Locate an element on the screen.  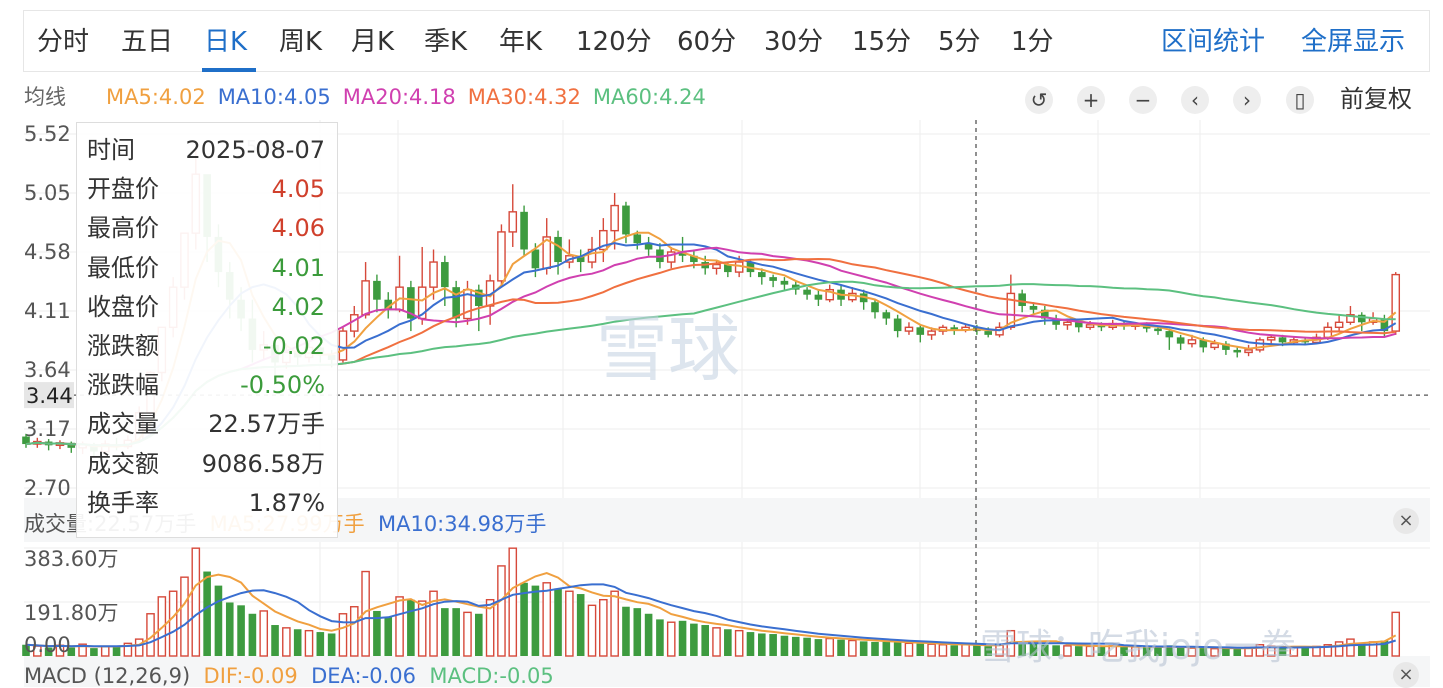
tooltip-key: 换手率 is located at coordinates (123, 502).